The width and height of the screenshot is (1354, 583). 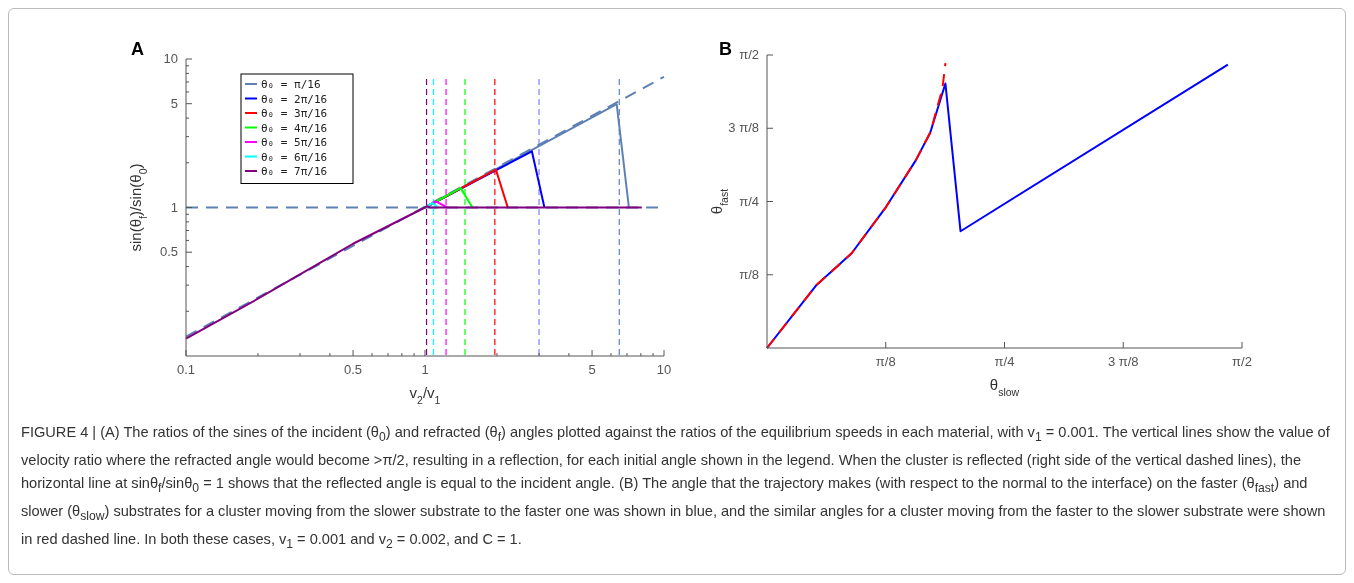 I want to click on x-axis-title: θ$_{slow}$, so click(x=1004, y=387).